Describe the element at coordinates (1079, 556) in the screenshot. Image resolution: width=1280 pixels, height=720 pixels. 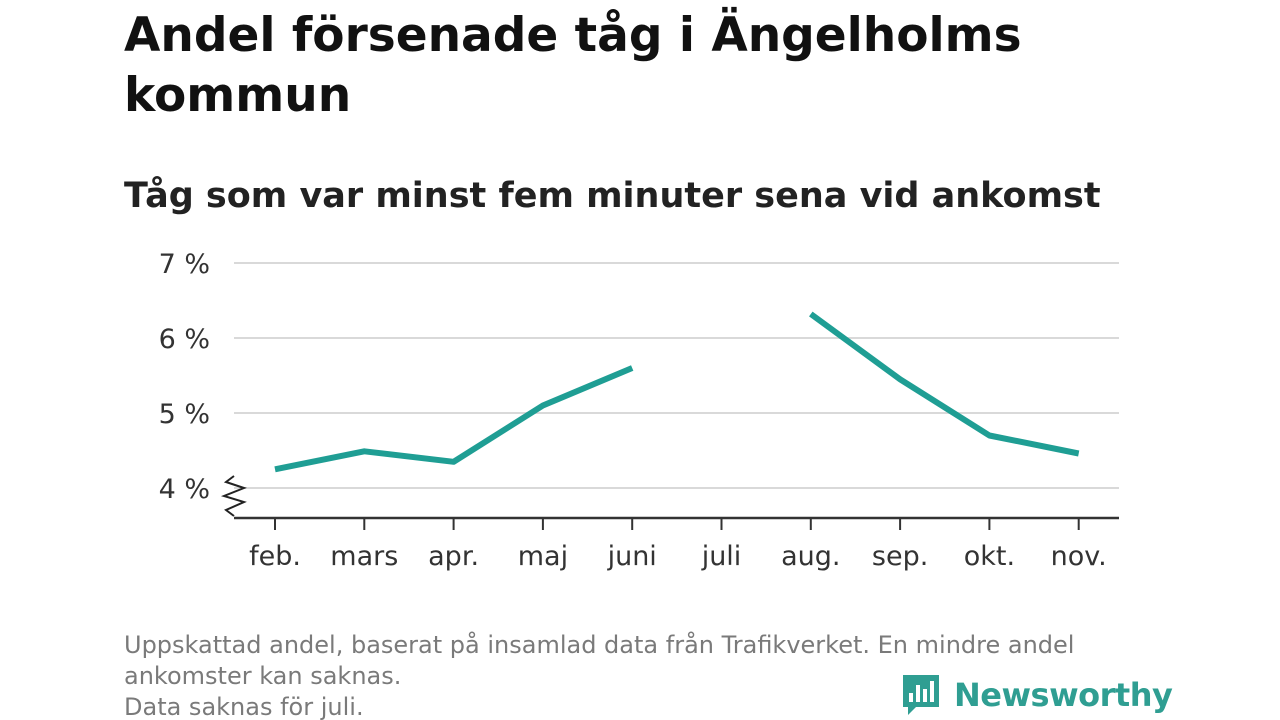
I see `x-tick-label: nov.` at that location.